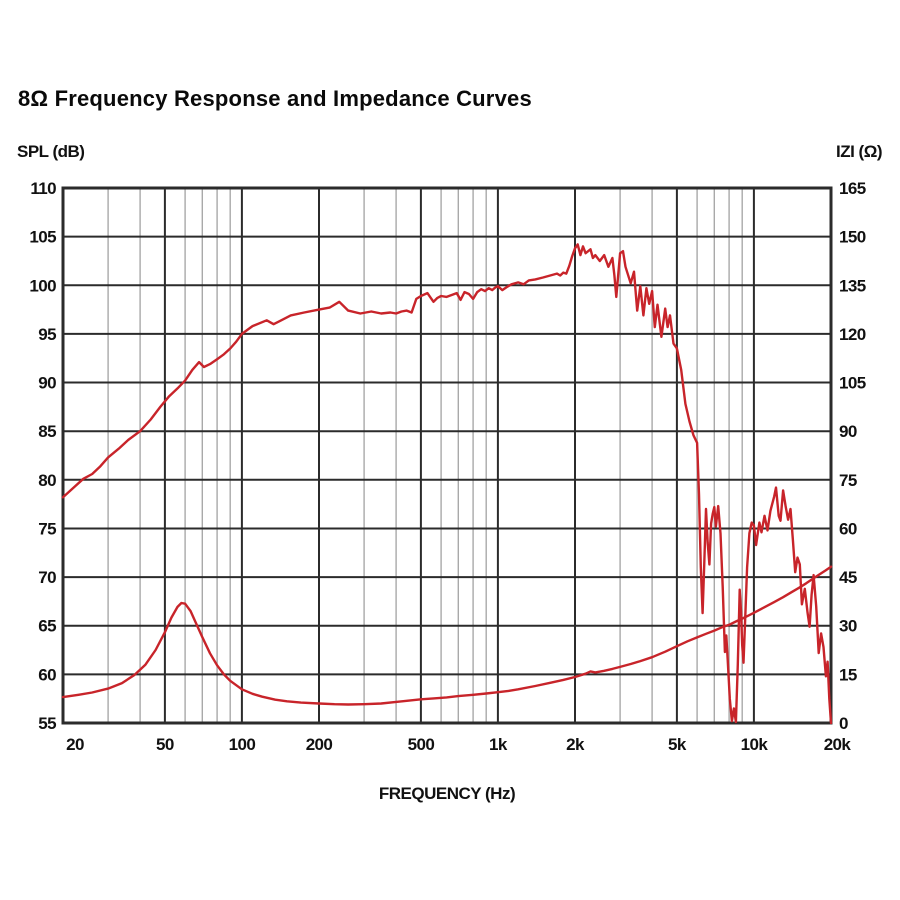  I want to click on y-right-tick-label: 90, so click(848, 431).